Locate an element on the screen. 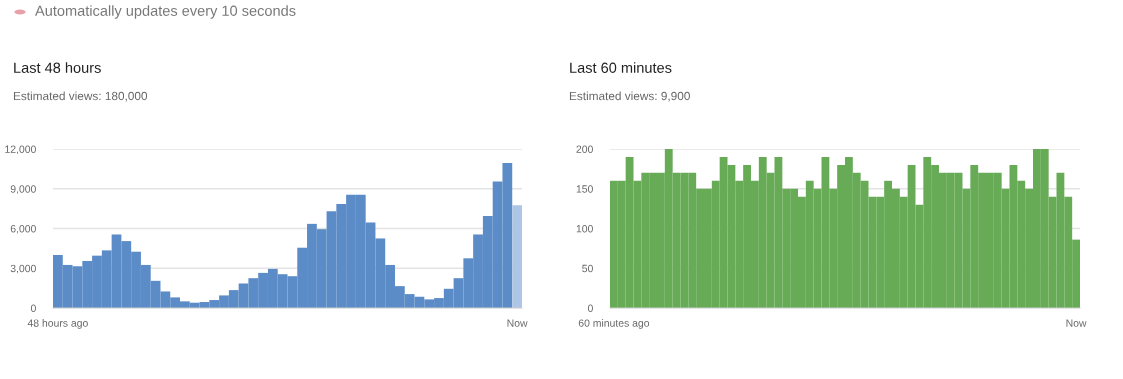 Image resolution: width=1123 pixels, height=379 pixels. y-tick-label: 3,000 is located at coordinates (23, 269).